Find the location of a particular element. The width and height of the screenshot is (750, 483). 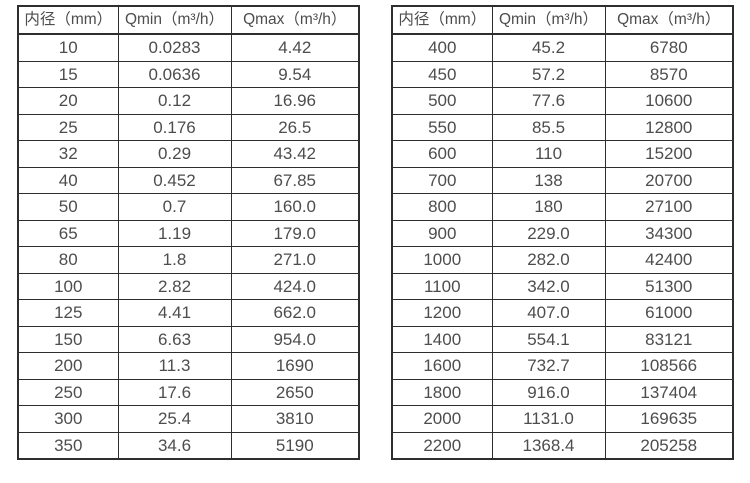

cell: 271.0 is located at coordinates (295, 260).